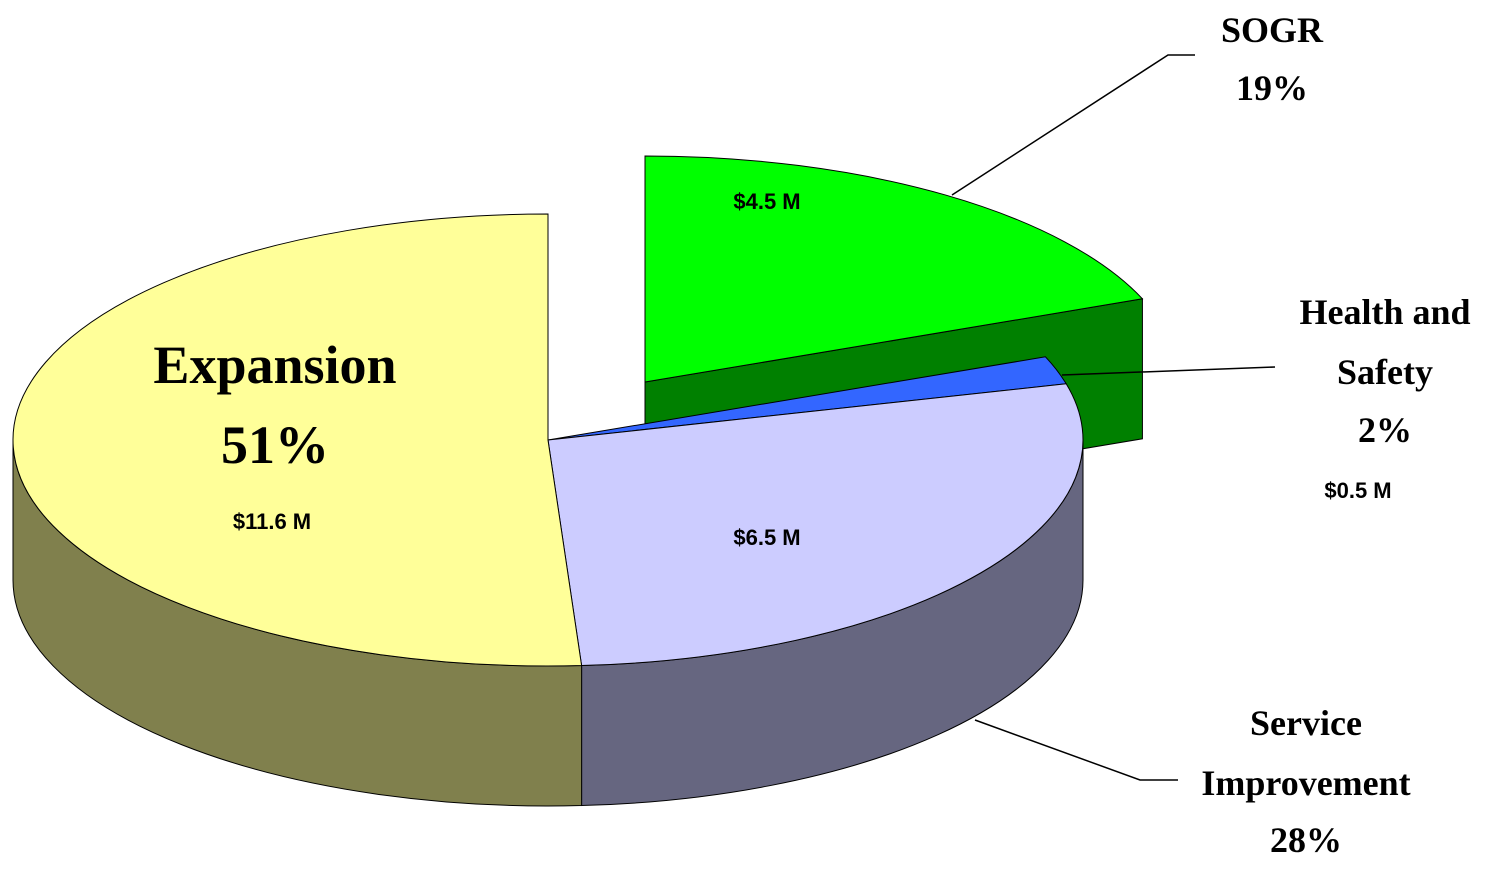  What do you see at coordinates (1385, 342) in the screenshot?
I see `slice-label: Health and Safety` at bounding box center [1385, 342].